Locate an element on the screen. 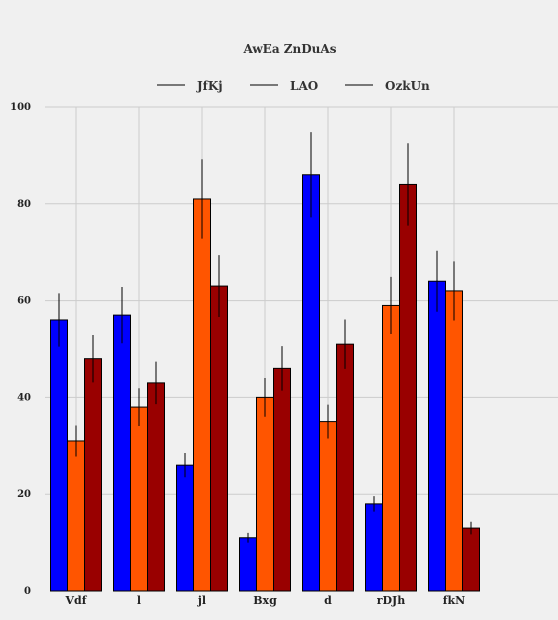 This screenshot has height=620, width=558. legend-label-OzkUn: OzkUn is located at coordinates (407, 86).